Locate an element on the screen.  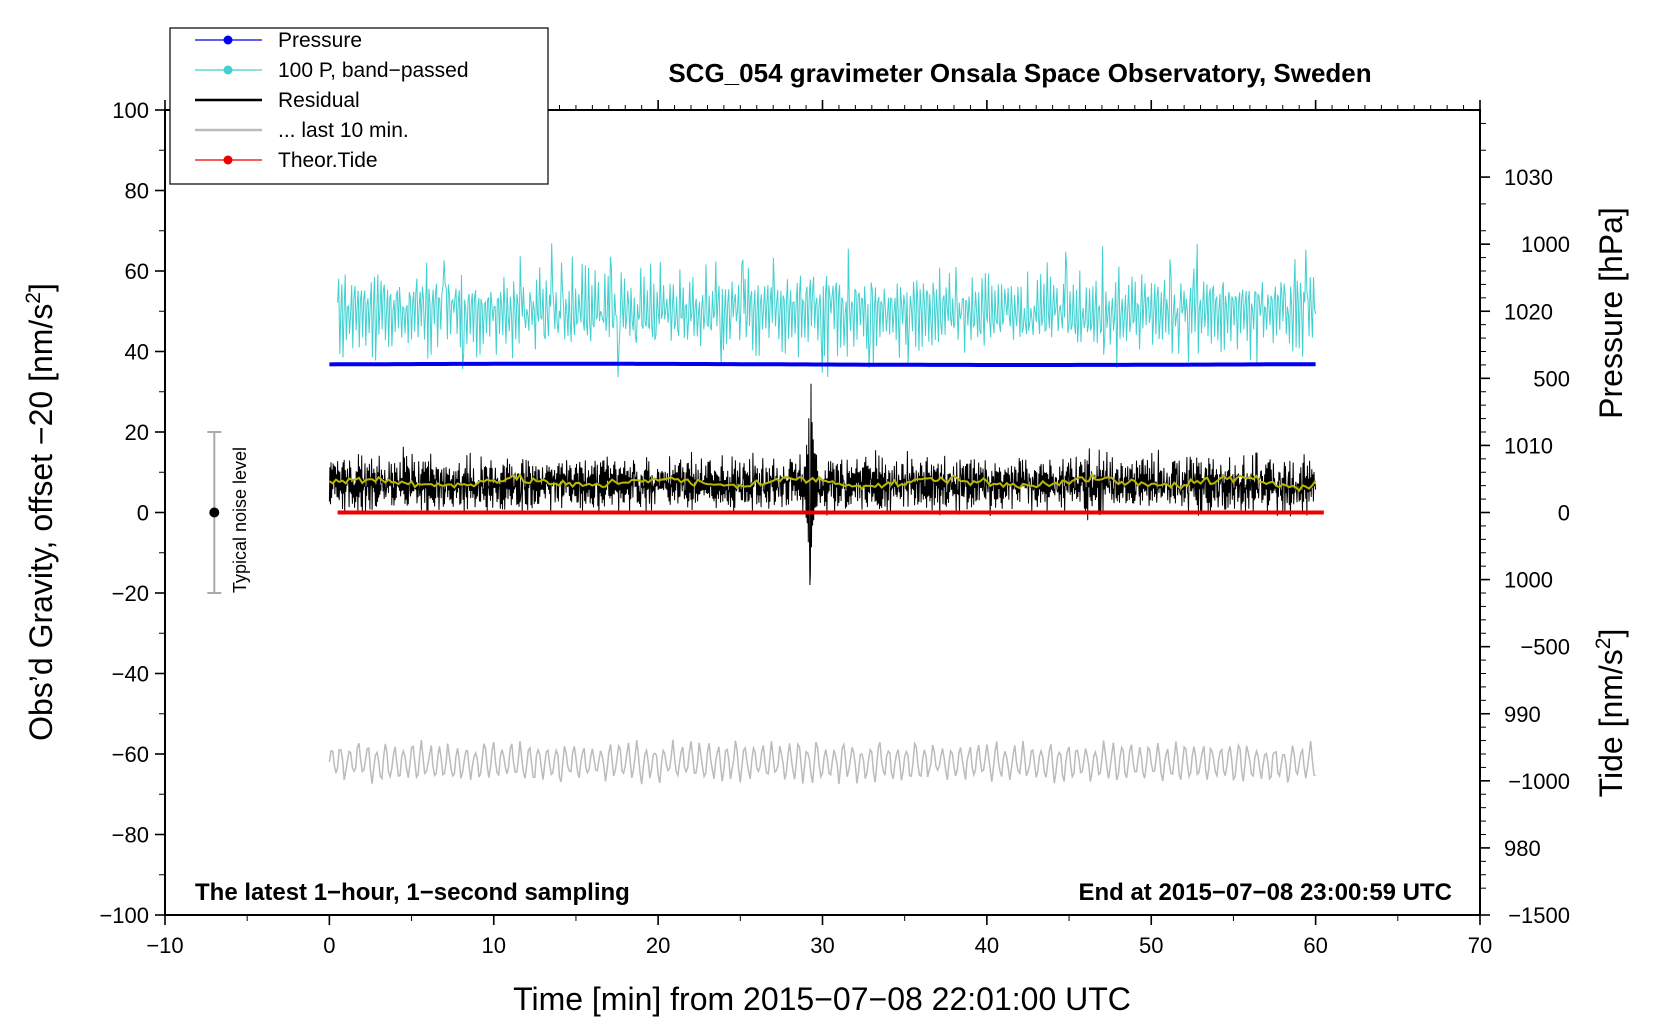
tide-tick-label: 0 is located at coordinates (1564, 513).